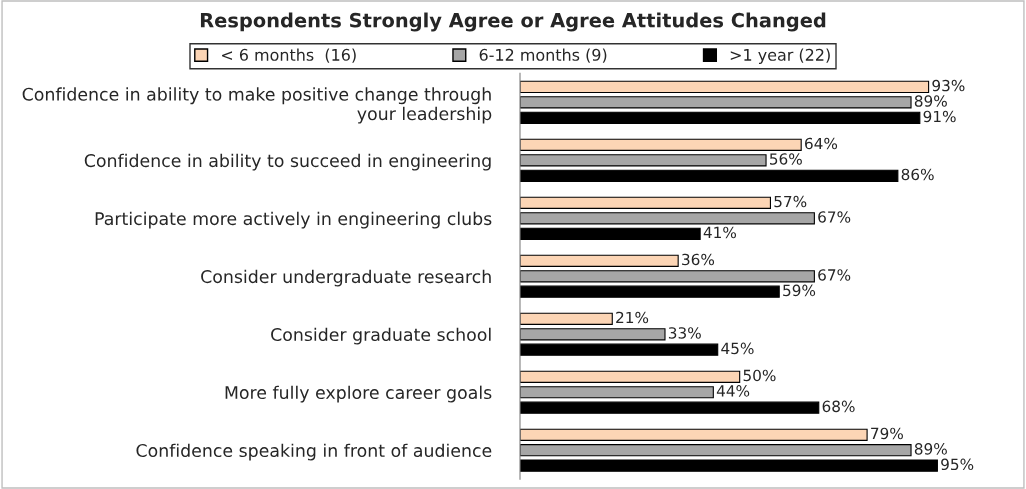  I want to click on data-label: 45%, so click(737, 348).